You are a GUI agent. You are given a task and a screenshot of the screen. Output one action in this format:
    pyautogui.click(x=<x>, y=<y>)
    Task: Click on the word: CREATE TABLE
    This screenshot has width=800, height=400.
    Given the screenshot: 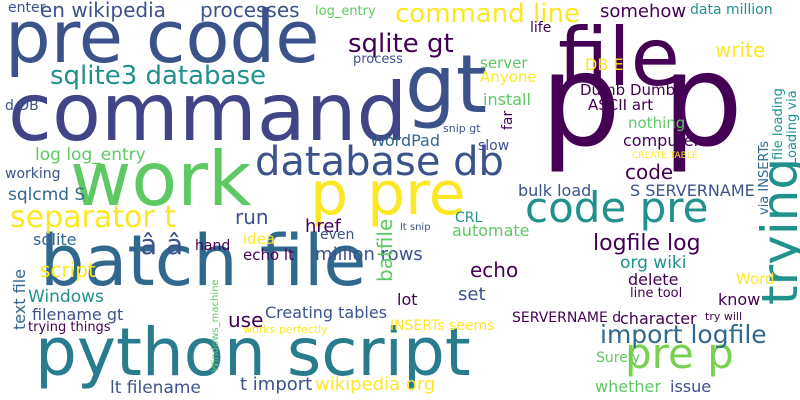 What is the action you would take?
    pyautogui.click(x=665, y=156)
    